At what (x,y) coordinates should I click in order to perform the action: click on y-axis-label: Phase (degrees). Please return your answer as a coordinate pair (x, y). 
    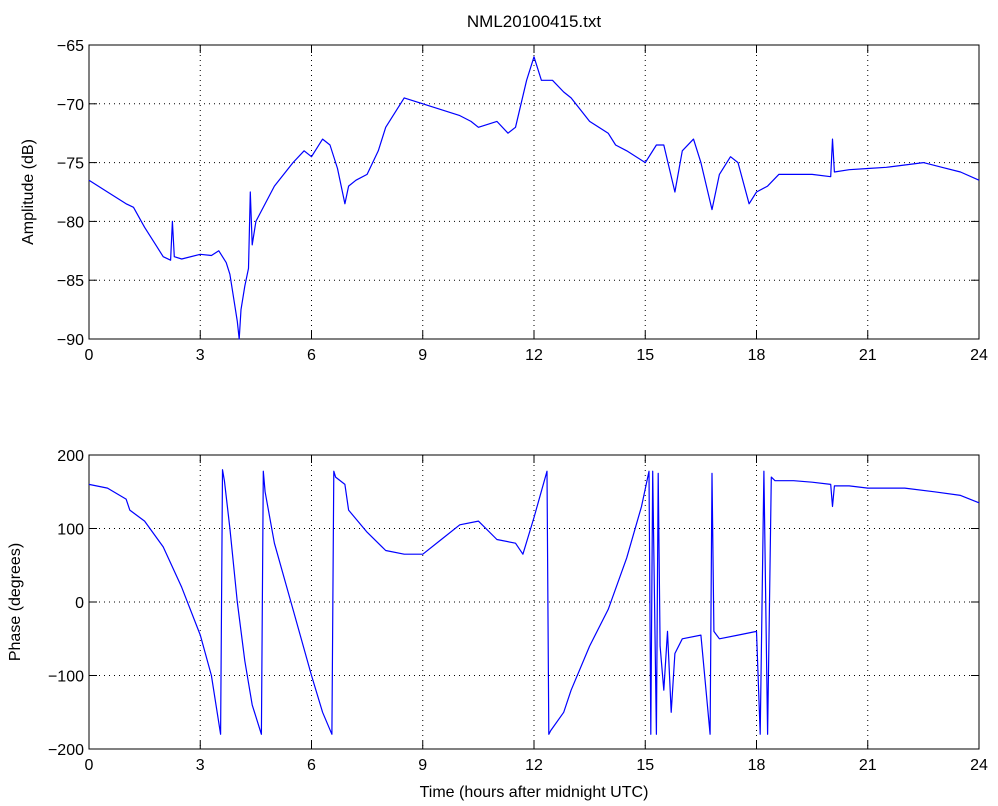
    Looking at the image, I should click on (15, 602).